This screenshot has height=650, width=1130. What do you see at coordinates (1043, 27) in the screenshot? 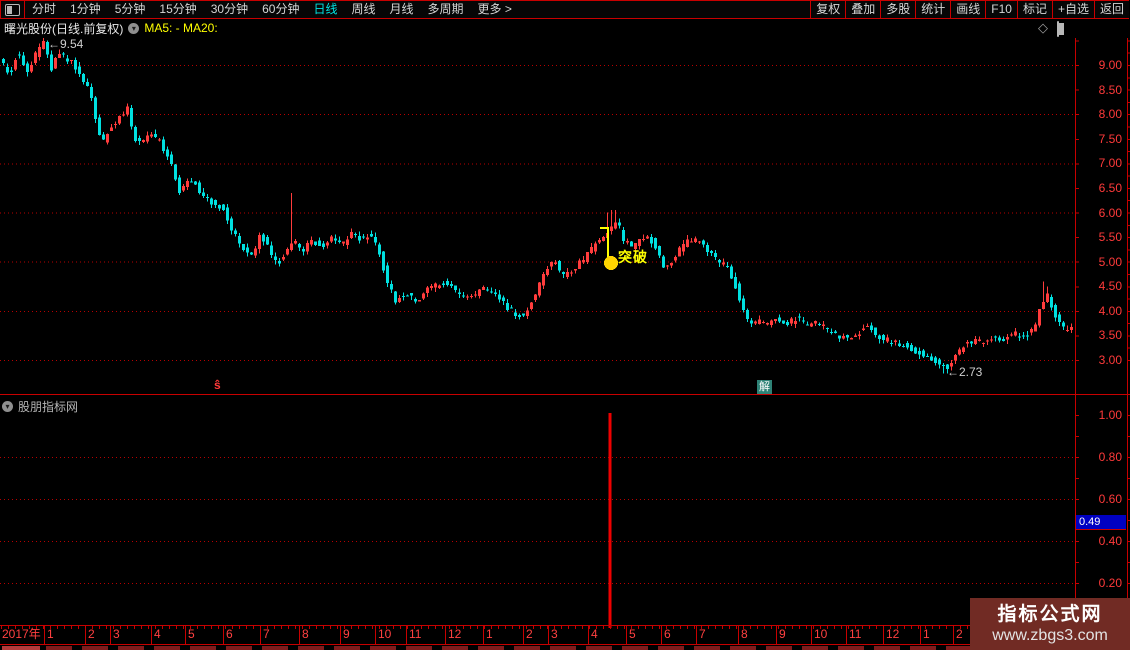
I see `diamond-icon: ◇` at bounding box center [1043, 27].